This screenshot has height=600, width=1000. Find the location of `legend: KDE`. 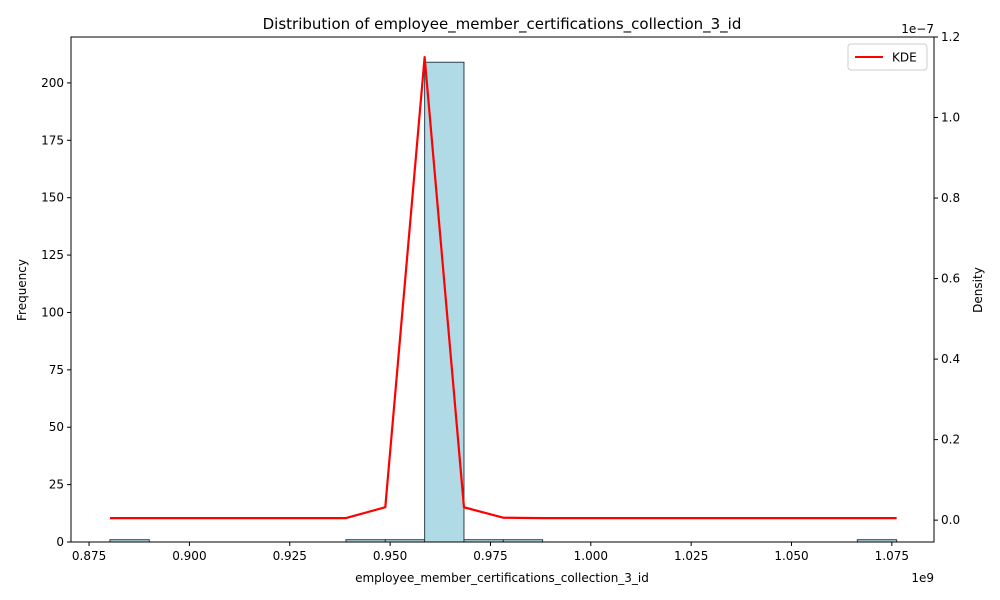

legend: KDE is located at coordinates (887, 57).